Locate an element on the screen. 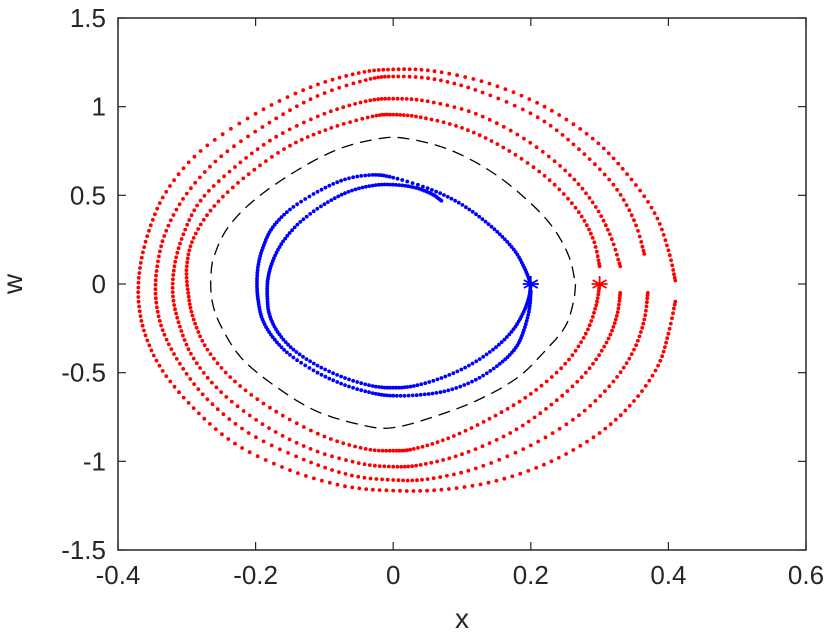 Image resolution: width=830 pixels, height=634 pixels. x-tick-label: 0.6 is located at coordinates (806, 575).